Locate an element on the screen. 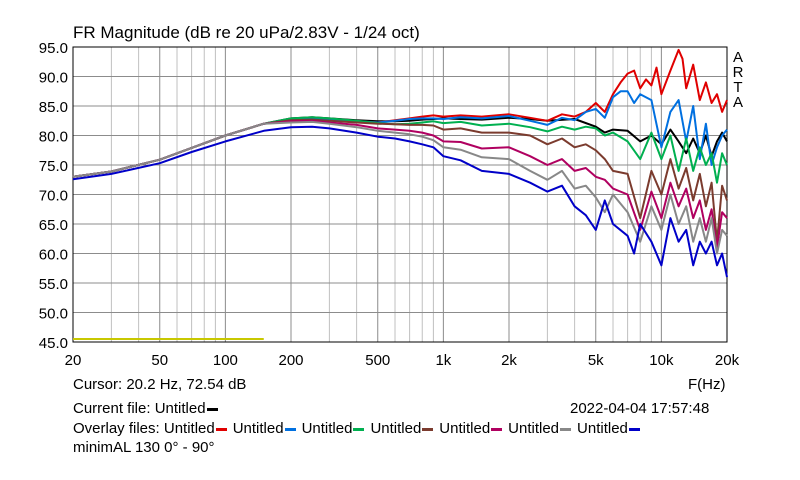  current-file: Current file: Untitled is located at coordinates (148, 409).